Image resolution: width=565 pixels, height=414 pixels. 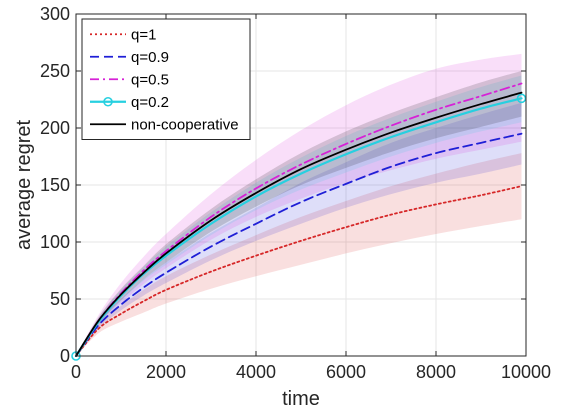 What do you see at coordinates (150, 57) in the screenshot?
I see `legend-label: q=0.9` at bounding box center [150, 57].